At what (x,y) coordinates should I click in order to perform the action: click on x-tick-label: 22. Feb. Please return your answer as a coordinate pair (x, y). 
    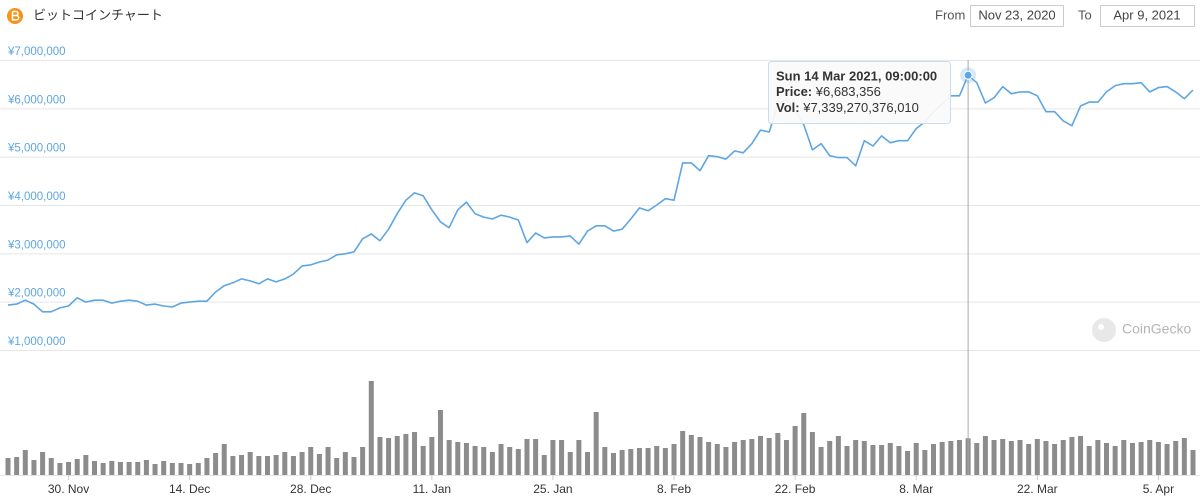
    Looking at the image, I should click on (795, 489).